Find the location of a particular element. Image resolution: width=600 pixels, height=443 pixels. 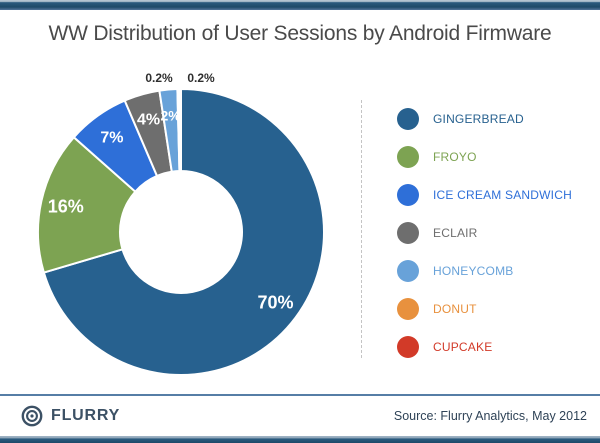

slice-label-froyo: 16% is located at coordinates (66, 207).